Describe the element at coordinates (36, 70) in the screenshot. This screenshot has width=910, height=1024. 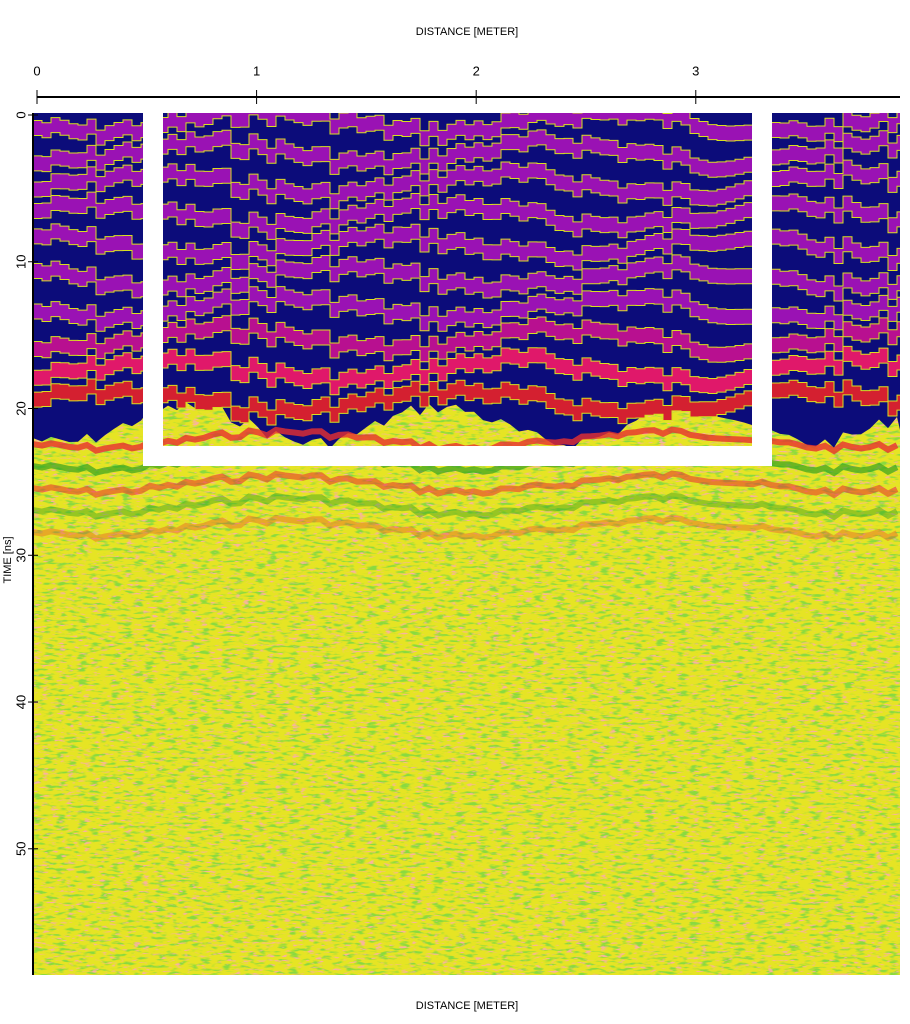
I see `x-tick-label: 0` at that location.